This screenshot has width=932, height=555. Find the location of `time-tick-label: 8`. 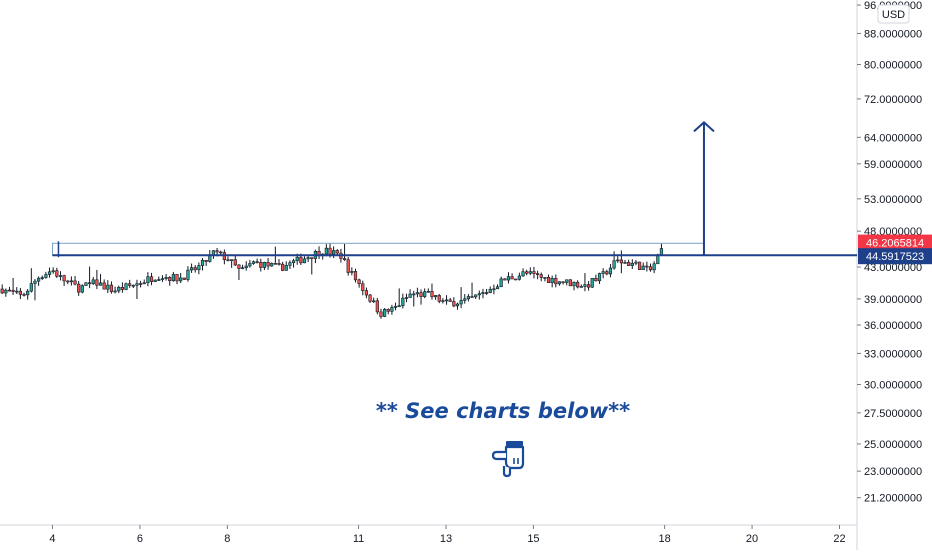

time-tick-label: 8 is located at coordinates (227, 539).